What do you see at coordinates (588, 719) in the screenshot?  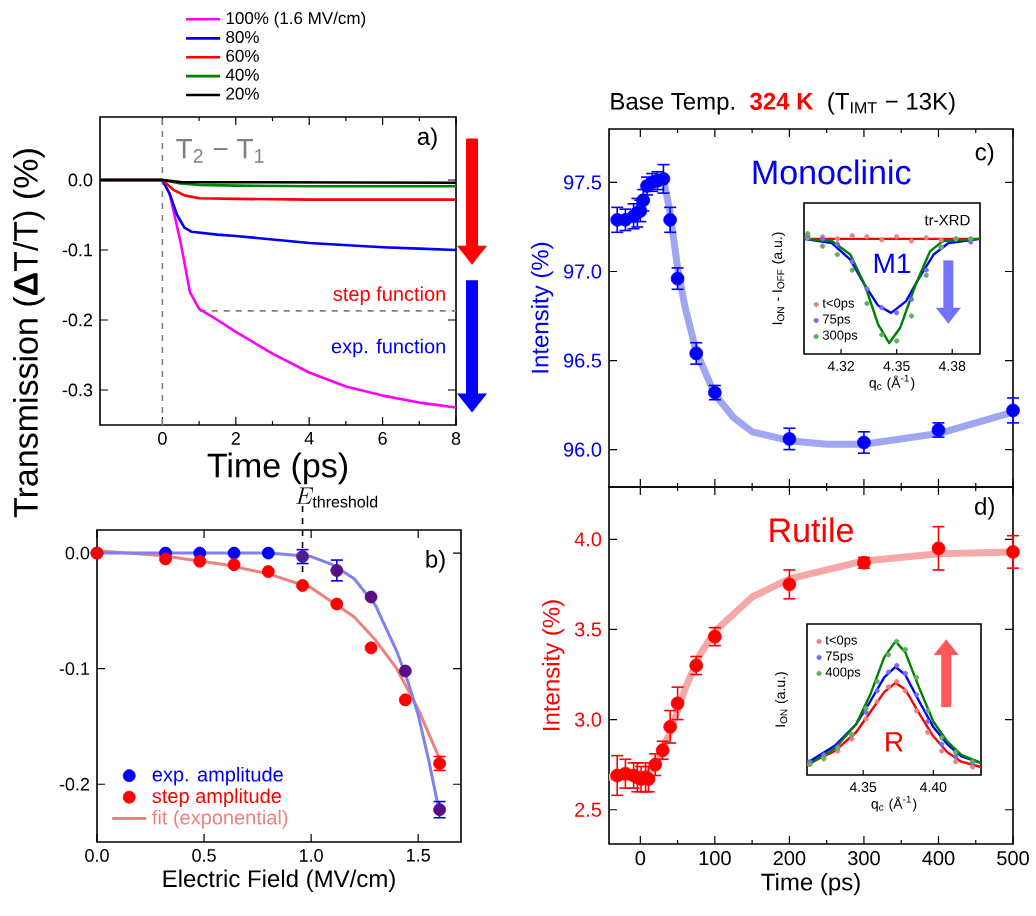 I see `y-tick-label: 3.0` at bounding box center [588, 719].